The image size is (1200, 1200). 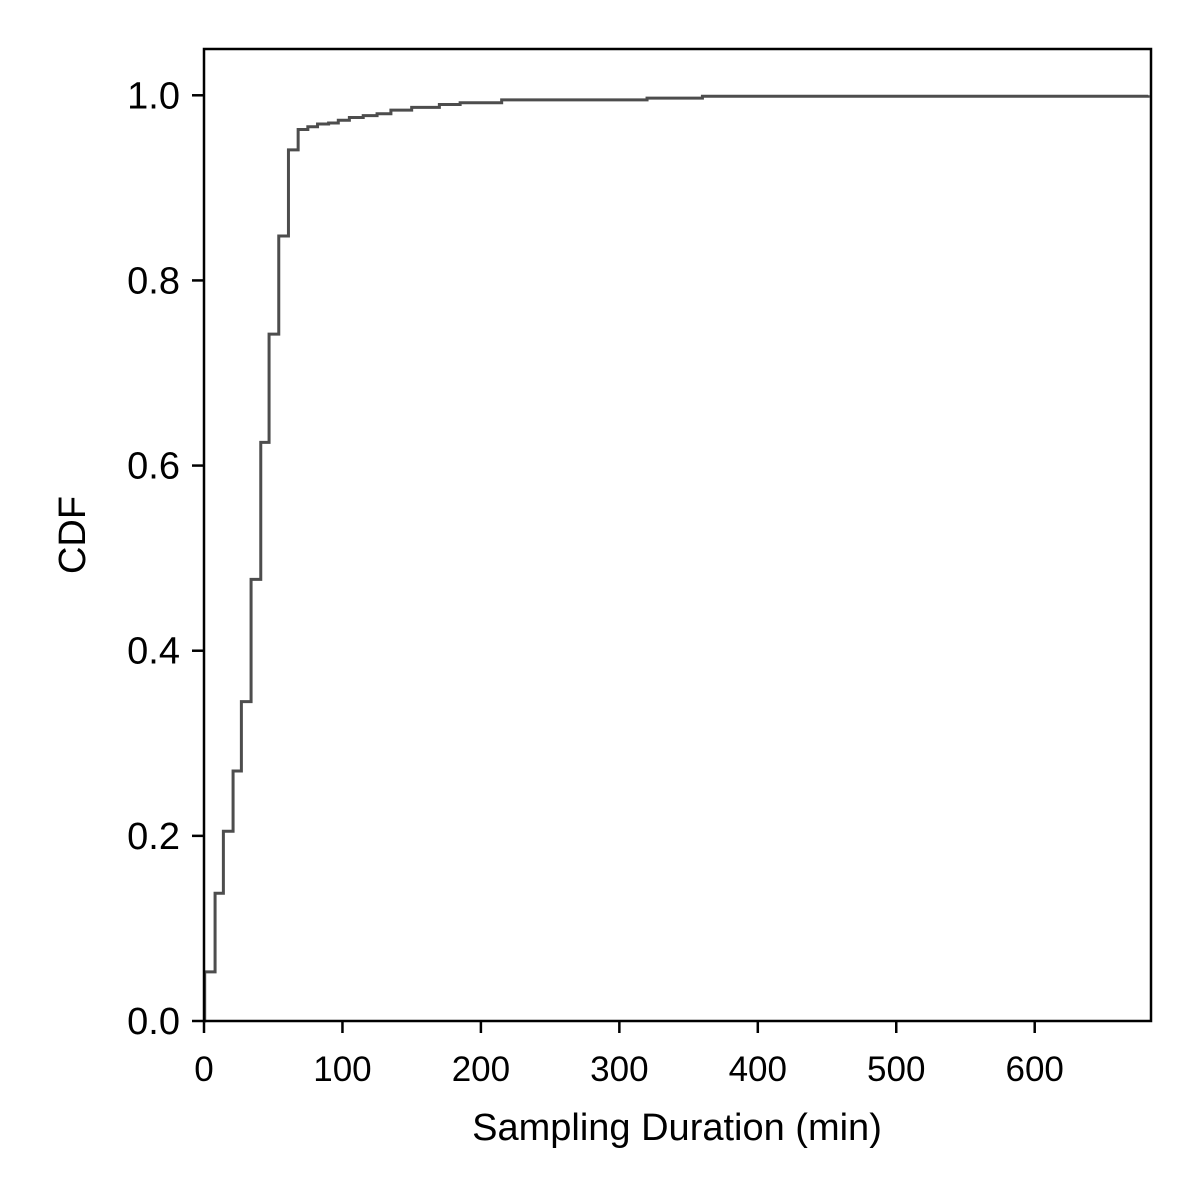 What do you see at coordinates (153, 96) in the screenshot?
I see `y-tick-label: 1.0` at bounding box center [153, 96].